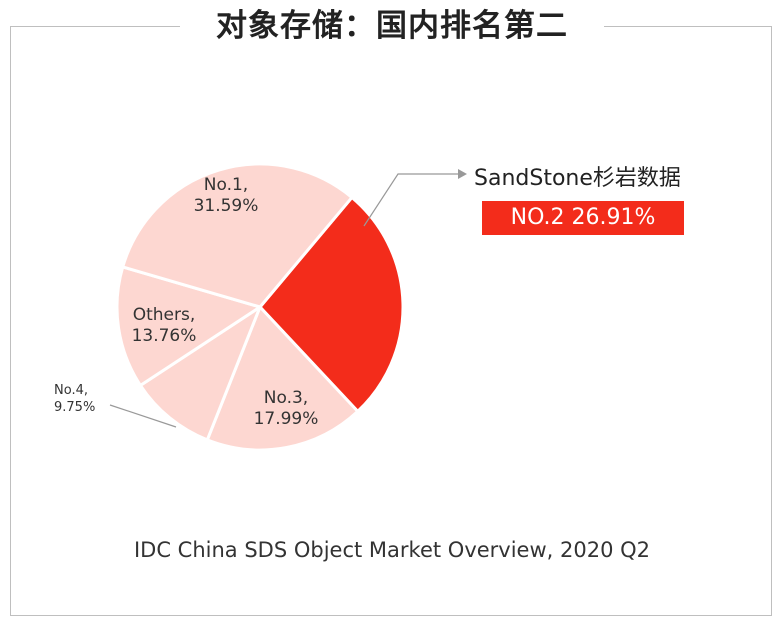  What do you see at coordinates (286, 408) in the screenshot?
I see `slice-label-2: No.3, 17.99%` at bounding box center [286, 408].